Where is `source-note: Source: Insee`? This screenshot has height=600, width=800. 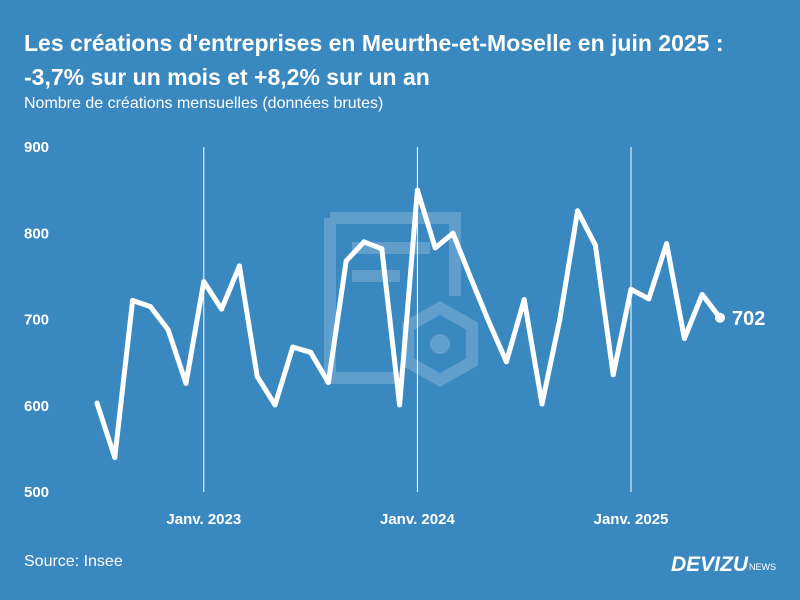
source-note: Source: Insee is located at coordinates (73, 561).